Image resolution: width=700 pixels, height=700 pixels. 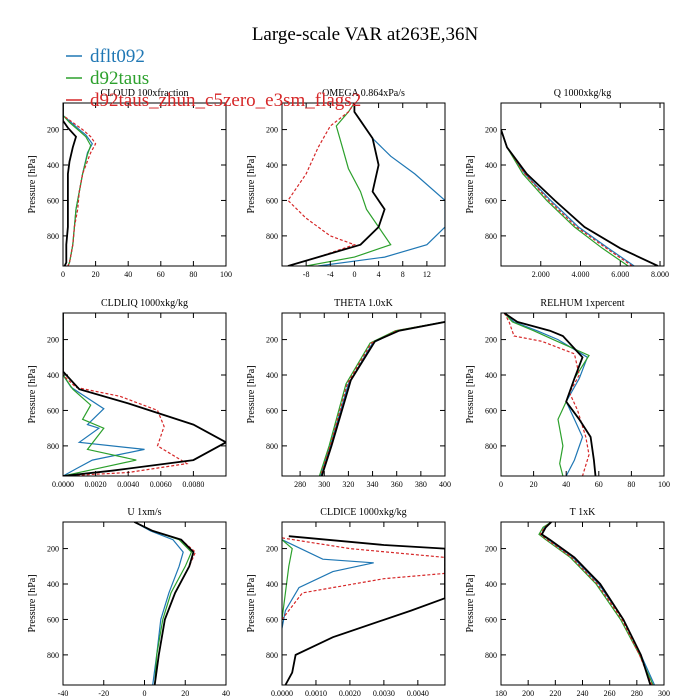 I want to click on panel-title: CLDLIQ 1000xkg/kg, so click(x=144, y=303).